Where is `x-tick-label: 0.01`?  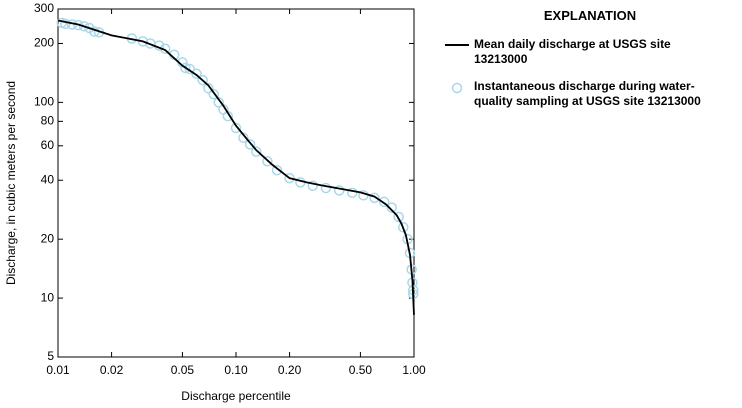 x-tick-label: 0.01 is located at coordinates (58, 370).